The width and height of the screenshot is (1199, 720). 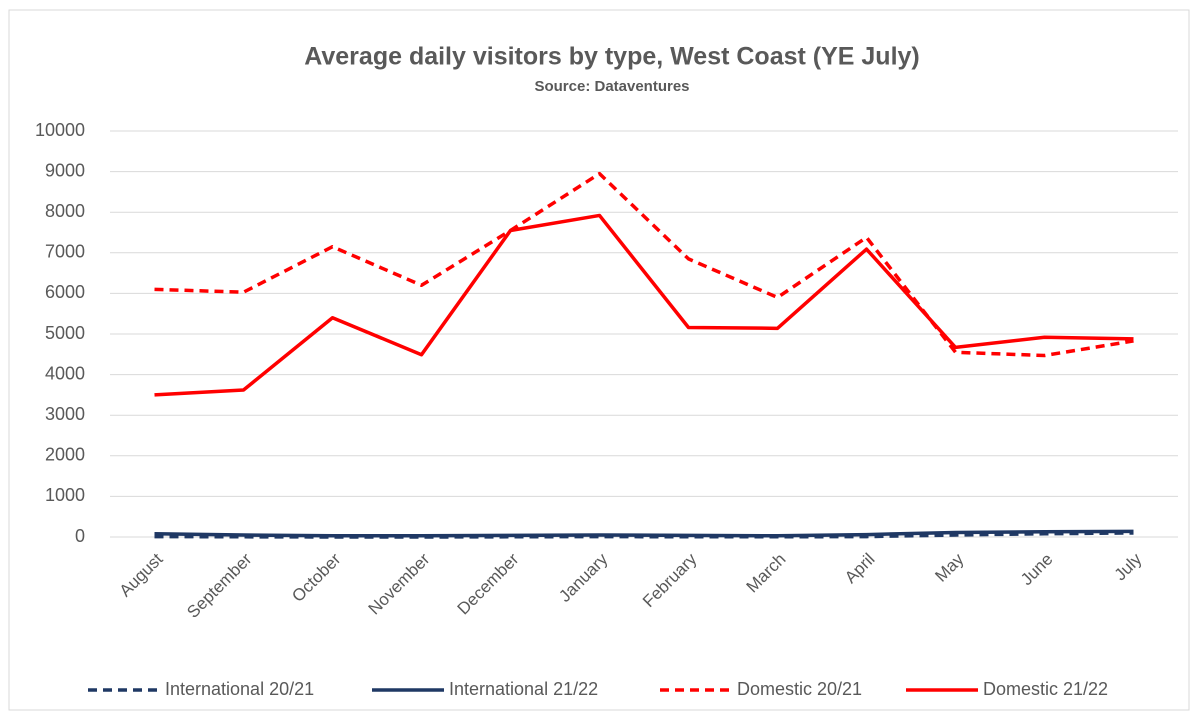 What do you see at coordinates (523, 689) in the screenshot?
I see `legend-label: International 21/22` at bounding box center [523, 689].